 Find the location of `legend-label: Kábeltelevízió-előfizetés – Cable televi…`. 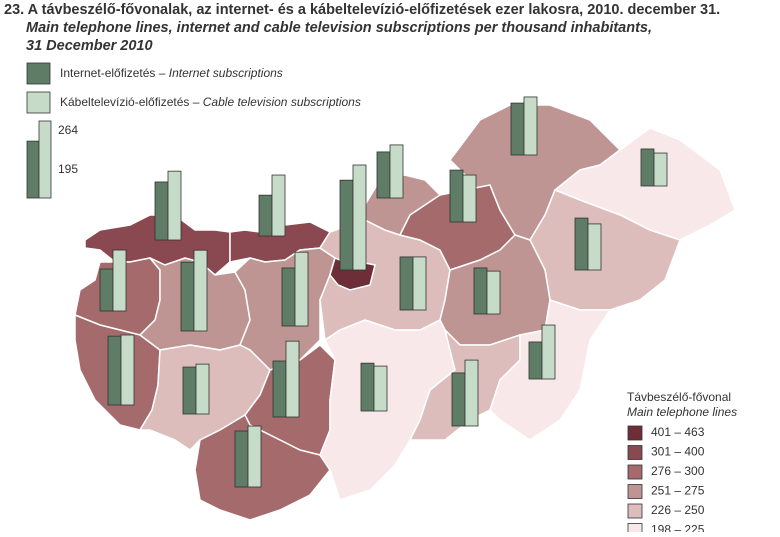

legend-label: Kábeltelevízió-előfizetés – Cable televi… is located at coordinates (210, 102).